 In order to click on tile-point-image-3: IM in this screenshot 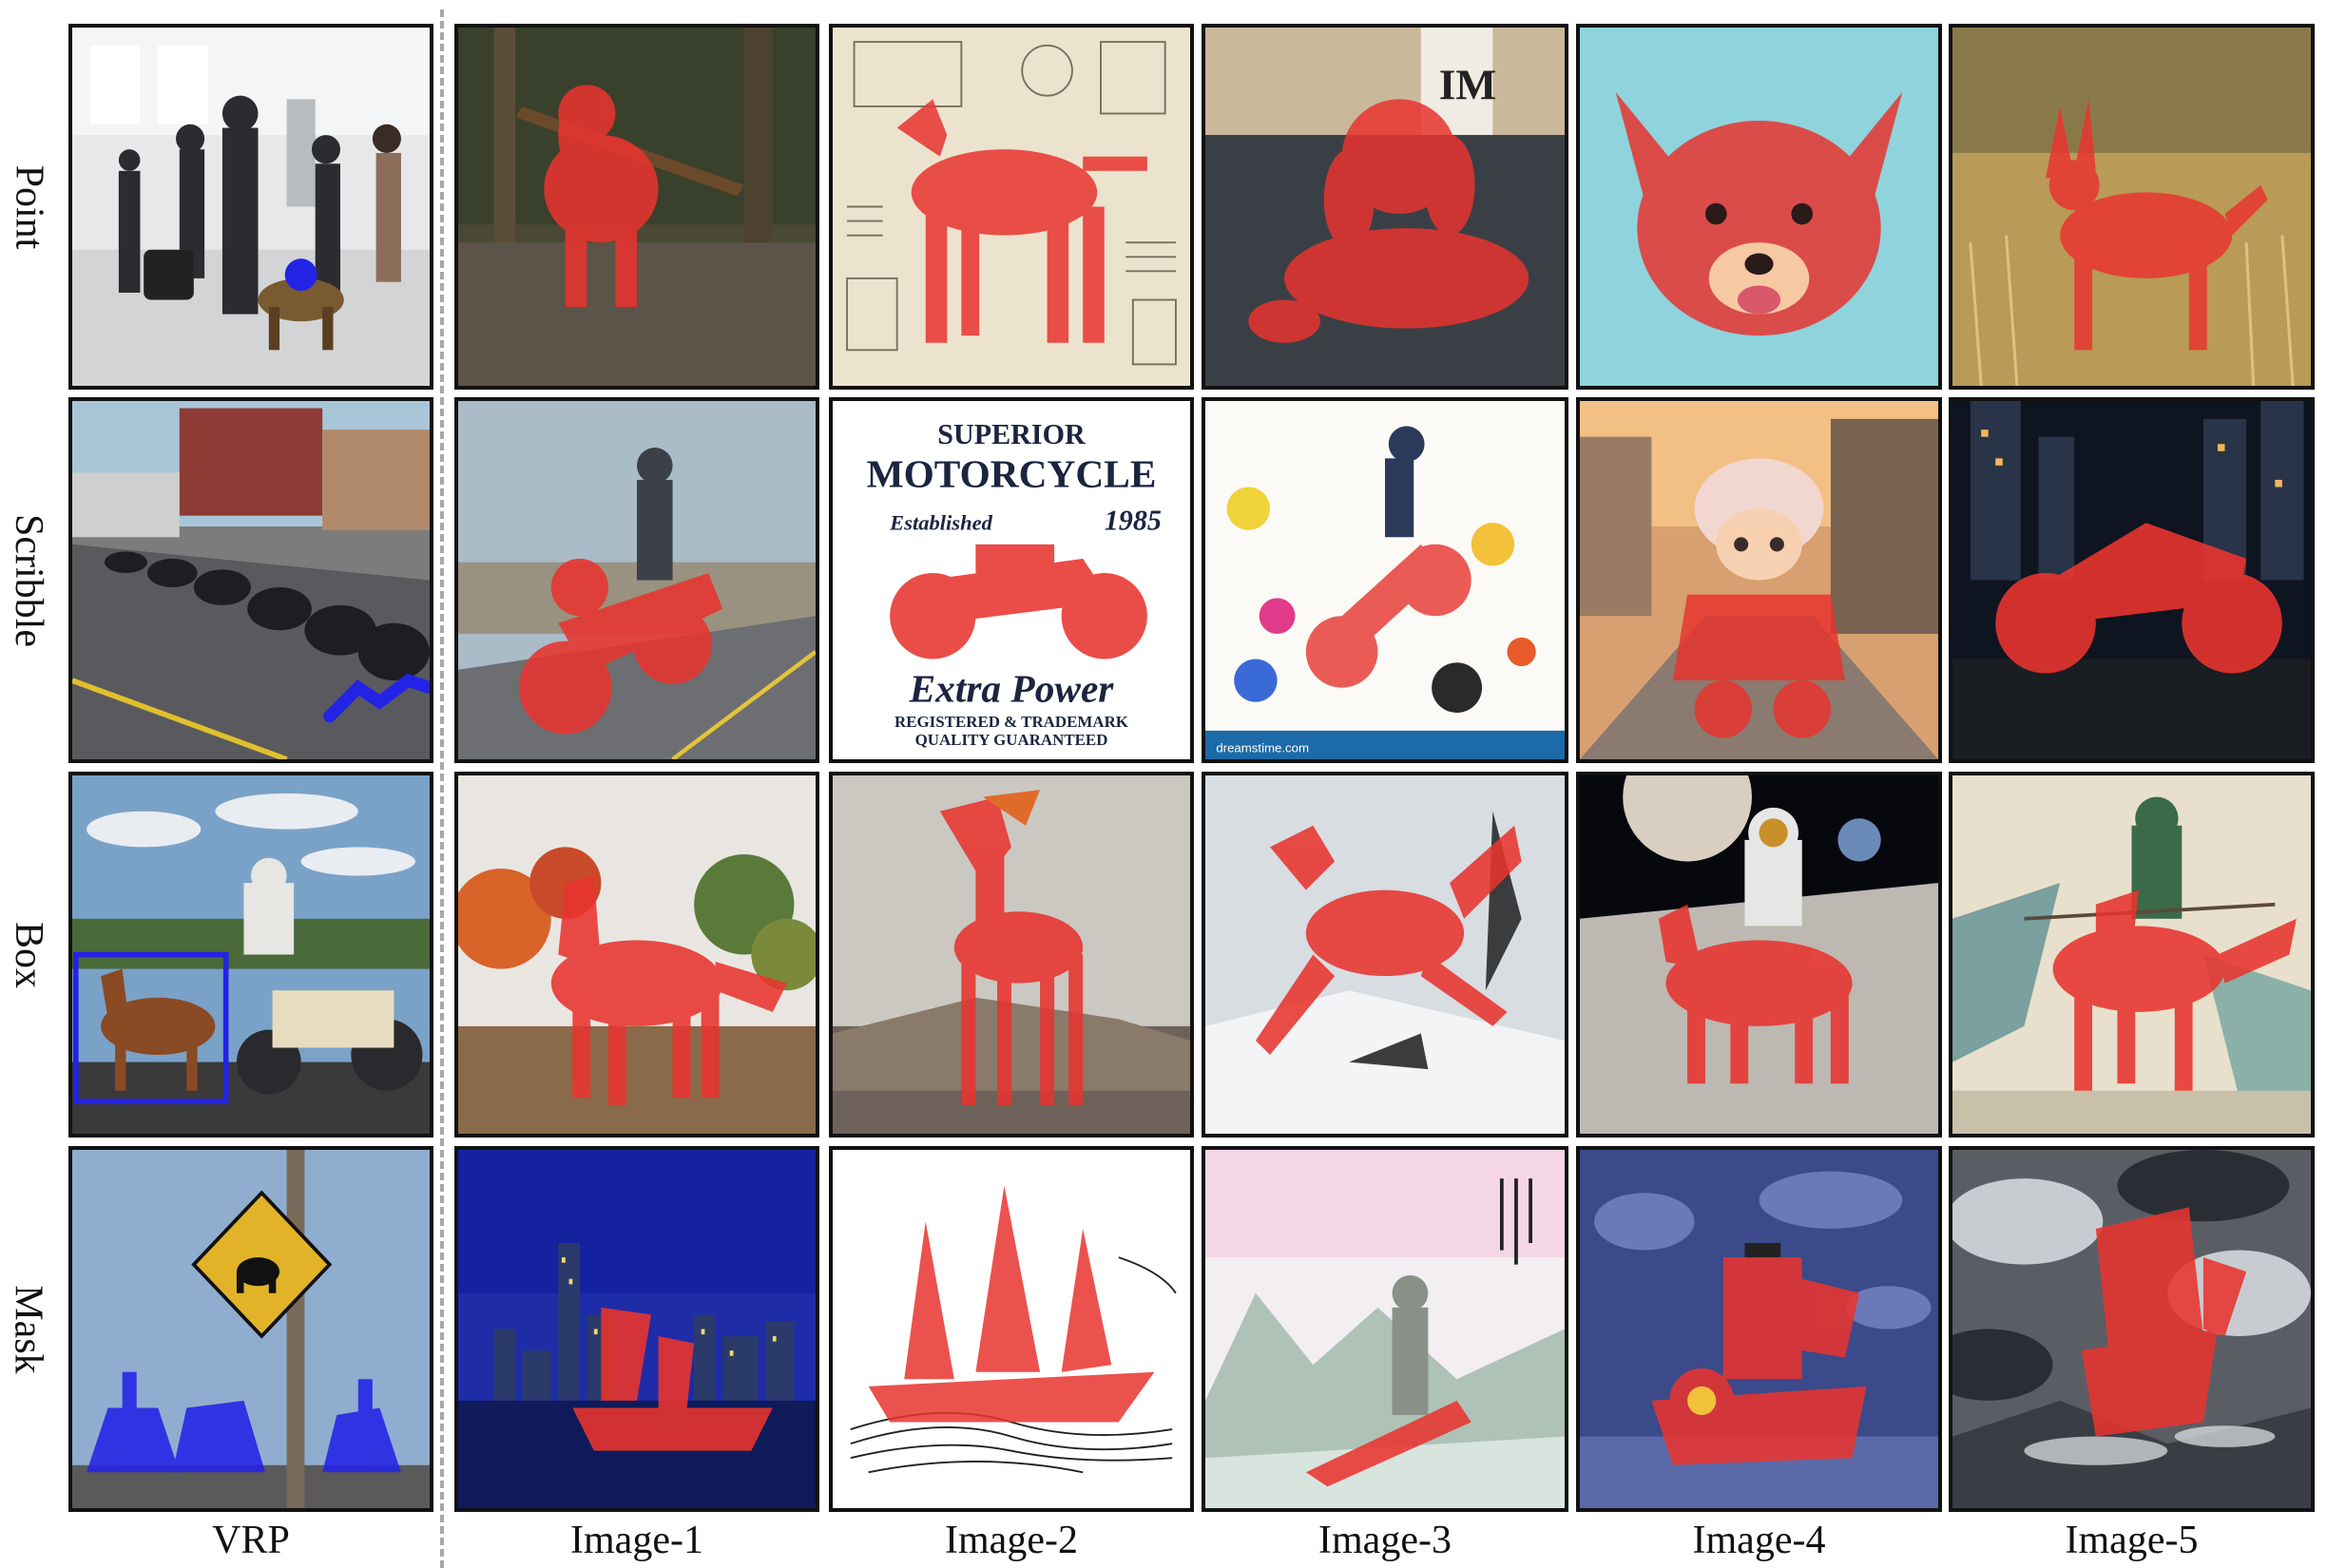, I will do `click(1385, 207)`.